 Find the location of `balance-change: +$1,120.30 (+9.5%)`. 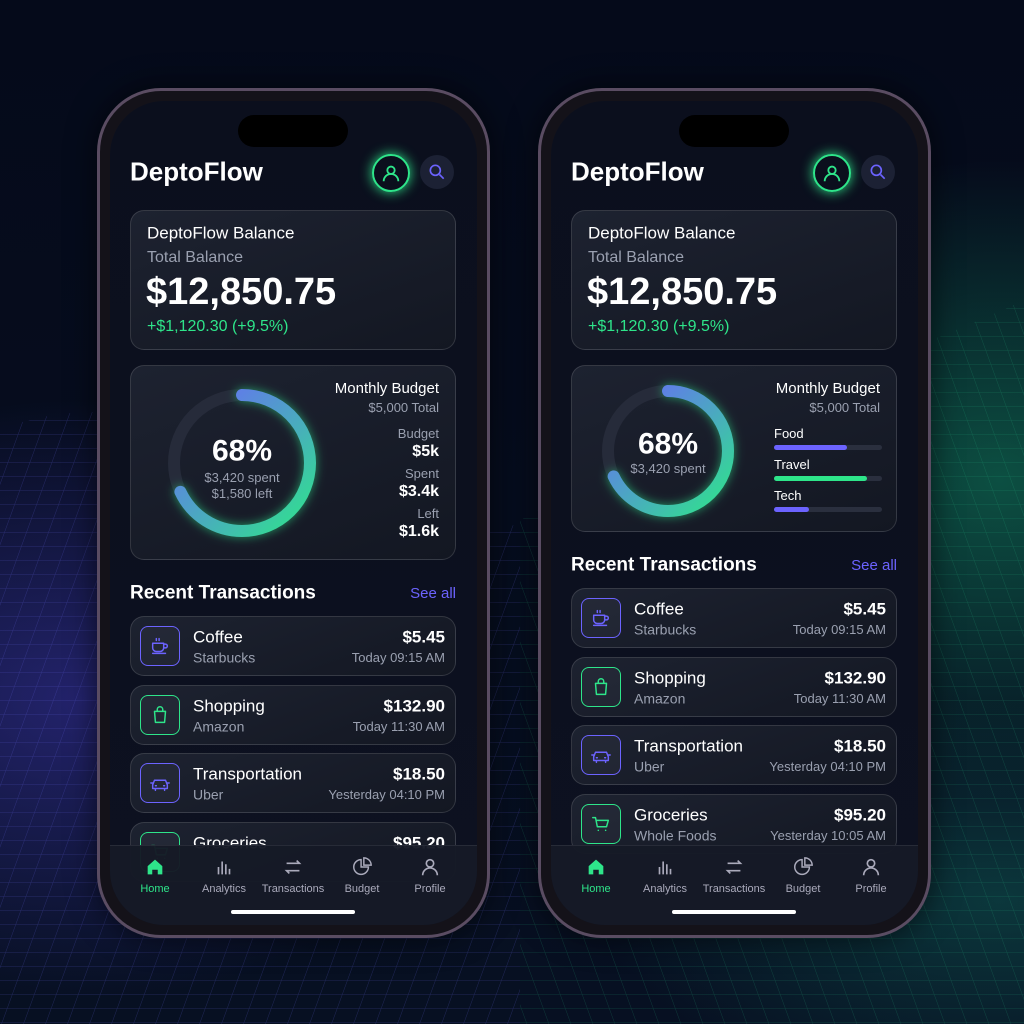

balance-change: +$1,120.30 (+9.5%) is located at coordinates (659, 327).